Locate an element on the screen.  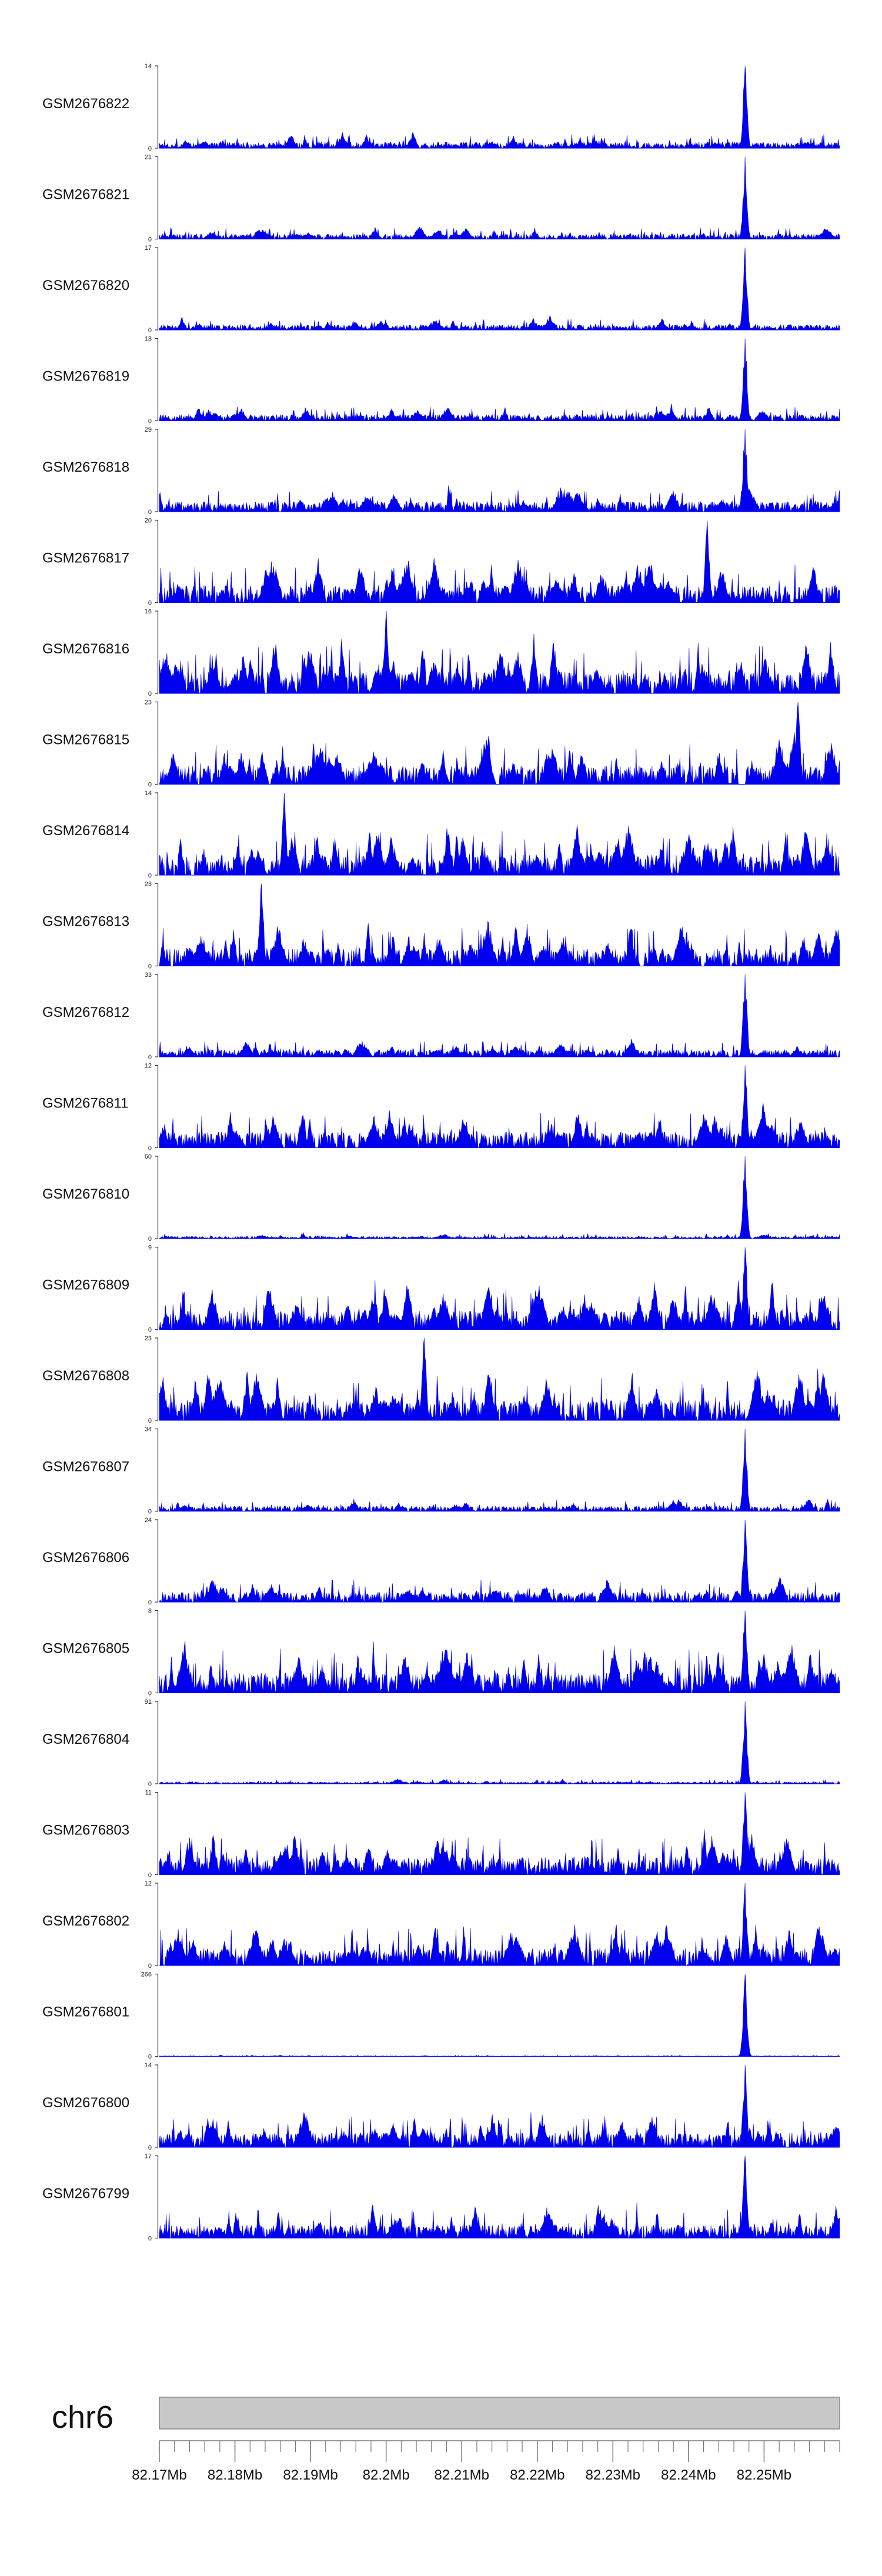
coverage-track: GSM2676807 34 0 is located at coordinates (441, 1471).